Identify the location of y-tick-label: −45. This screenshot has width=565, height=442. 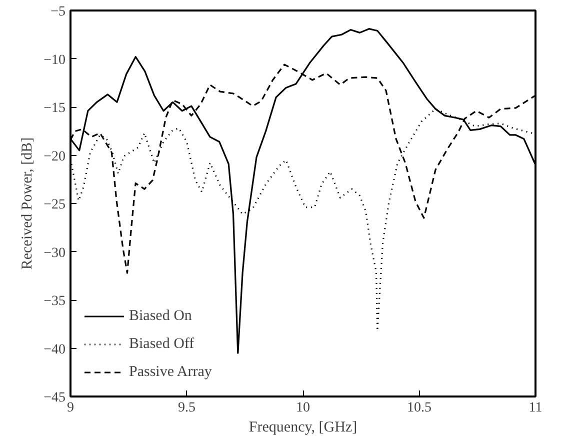
(55, 398).